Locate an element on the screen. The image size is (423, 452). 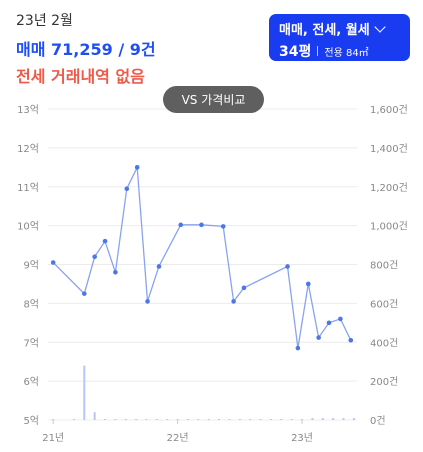
y-tick-left: 5억 is located at coordinates (31, 421).